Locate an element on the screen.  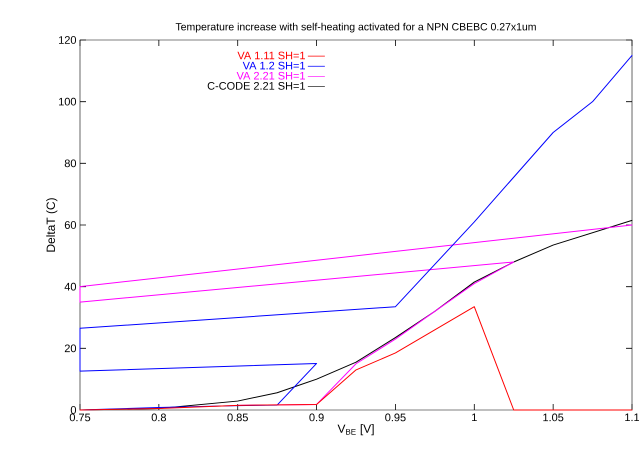
y-tick-label: 120 is located at coordinates (67, 40).